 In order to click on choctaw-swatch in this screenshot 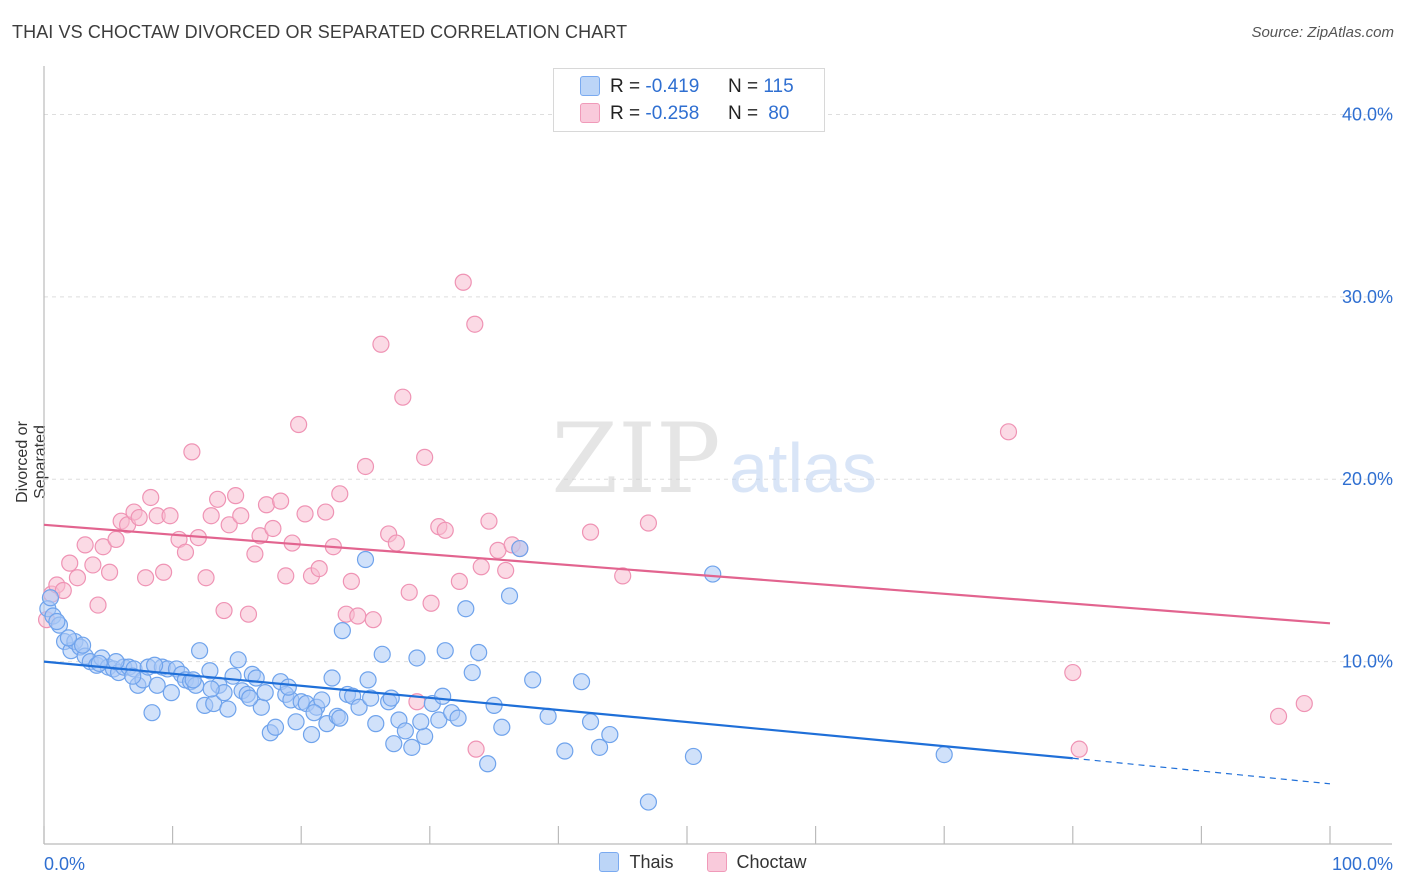, I will do `click(590, 113)`.